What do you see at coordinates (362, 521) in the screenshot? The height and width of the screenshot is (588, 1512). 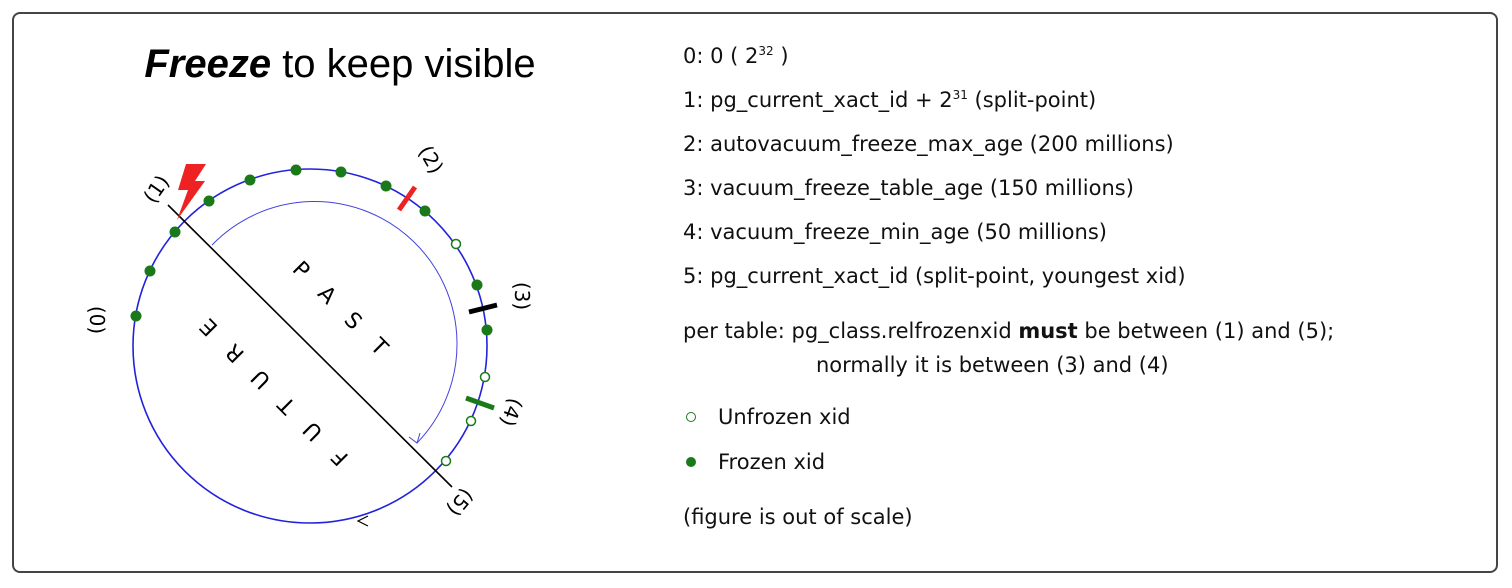 I see `circle-arrowhead` at bounding box center [362, 521].